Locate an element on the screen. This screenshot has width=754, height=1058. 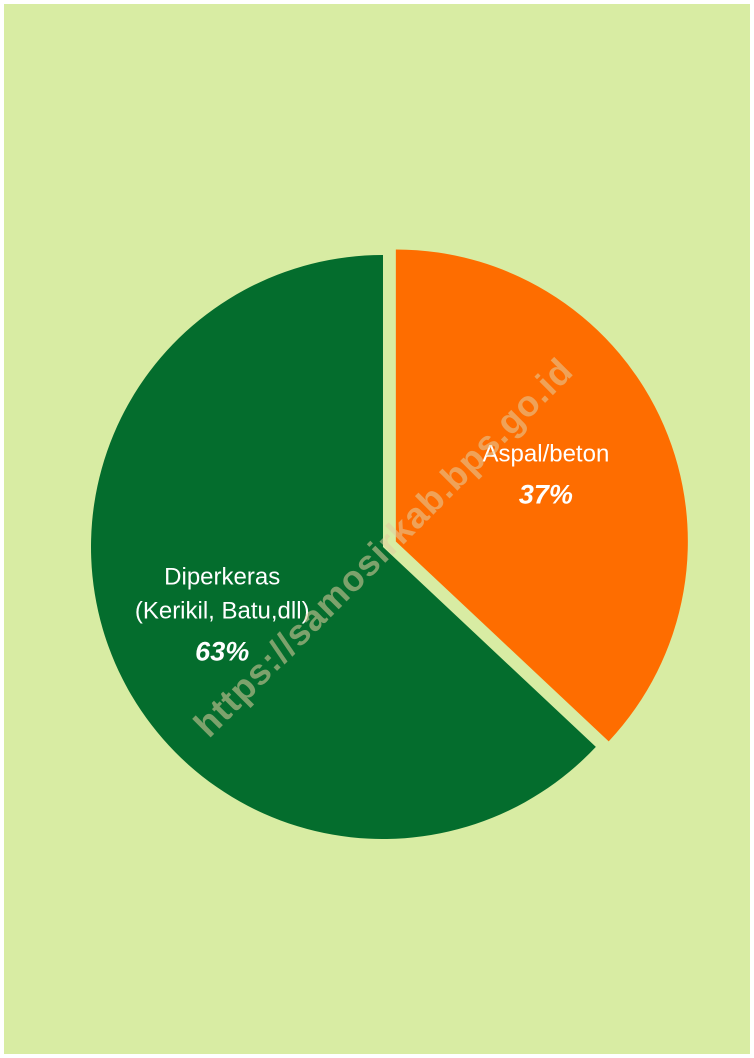
slice-value-label-1: 37% is located at coordinates (546, 494).